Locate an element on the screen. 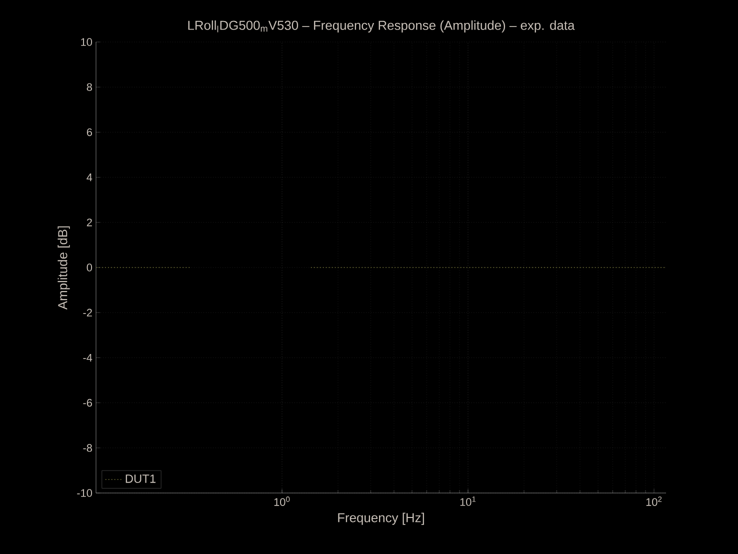  y-tick-label: -4 is located at coordinates (87, 358).